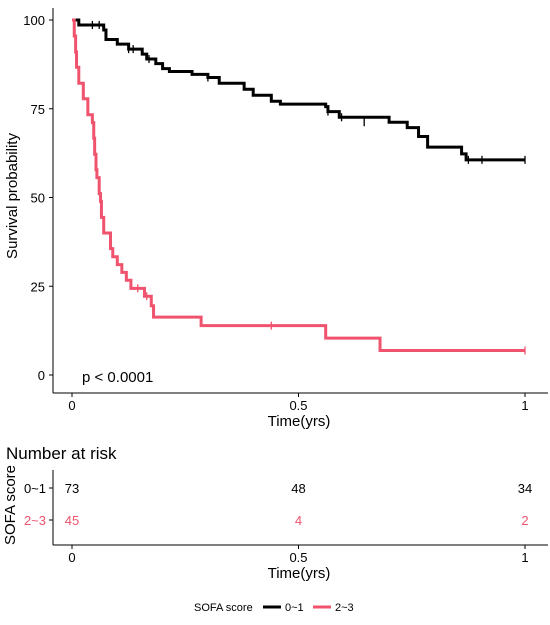 The image size is (550, 625). Describe the element at coordinates (525, 488) in the screenshot. I see `risk-cell: 34` at that location.